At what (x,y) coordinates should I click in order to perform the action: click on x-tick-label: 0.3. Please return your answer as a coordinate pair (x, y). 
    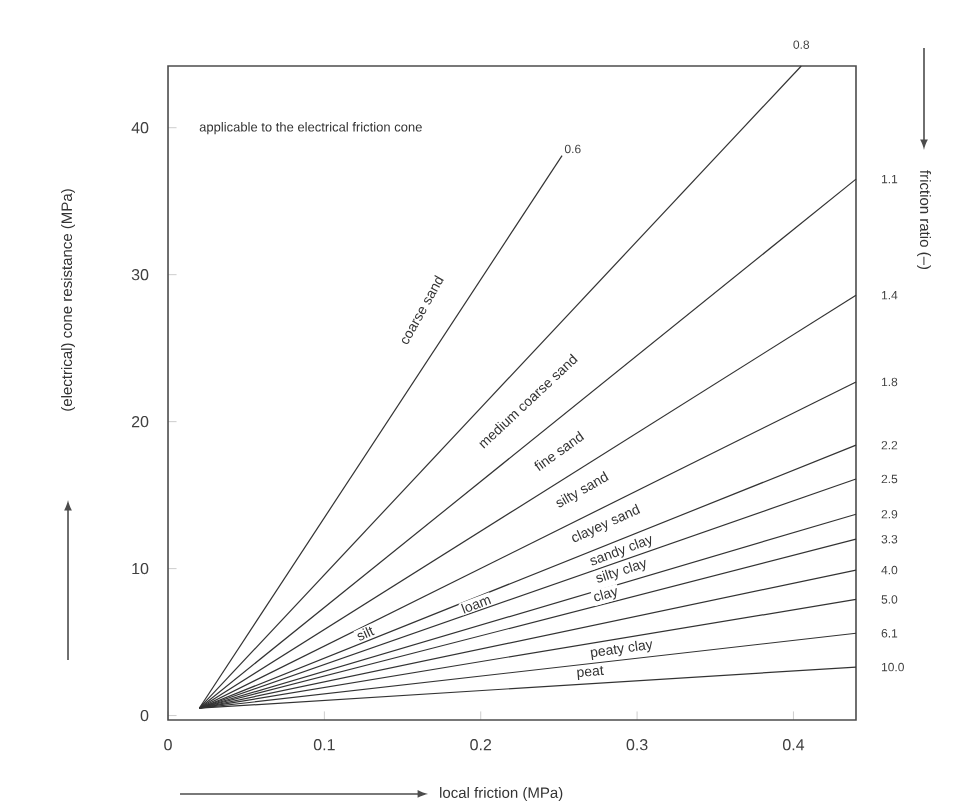
    Looking at the image, I should click on (637, 745).